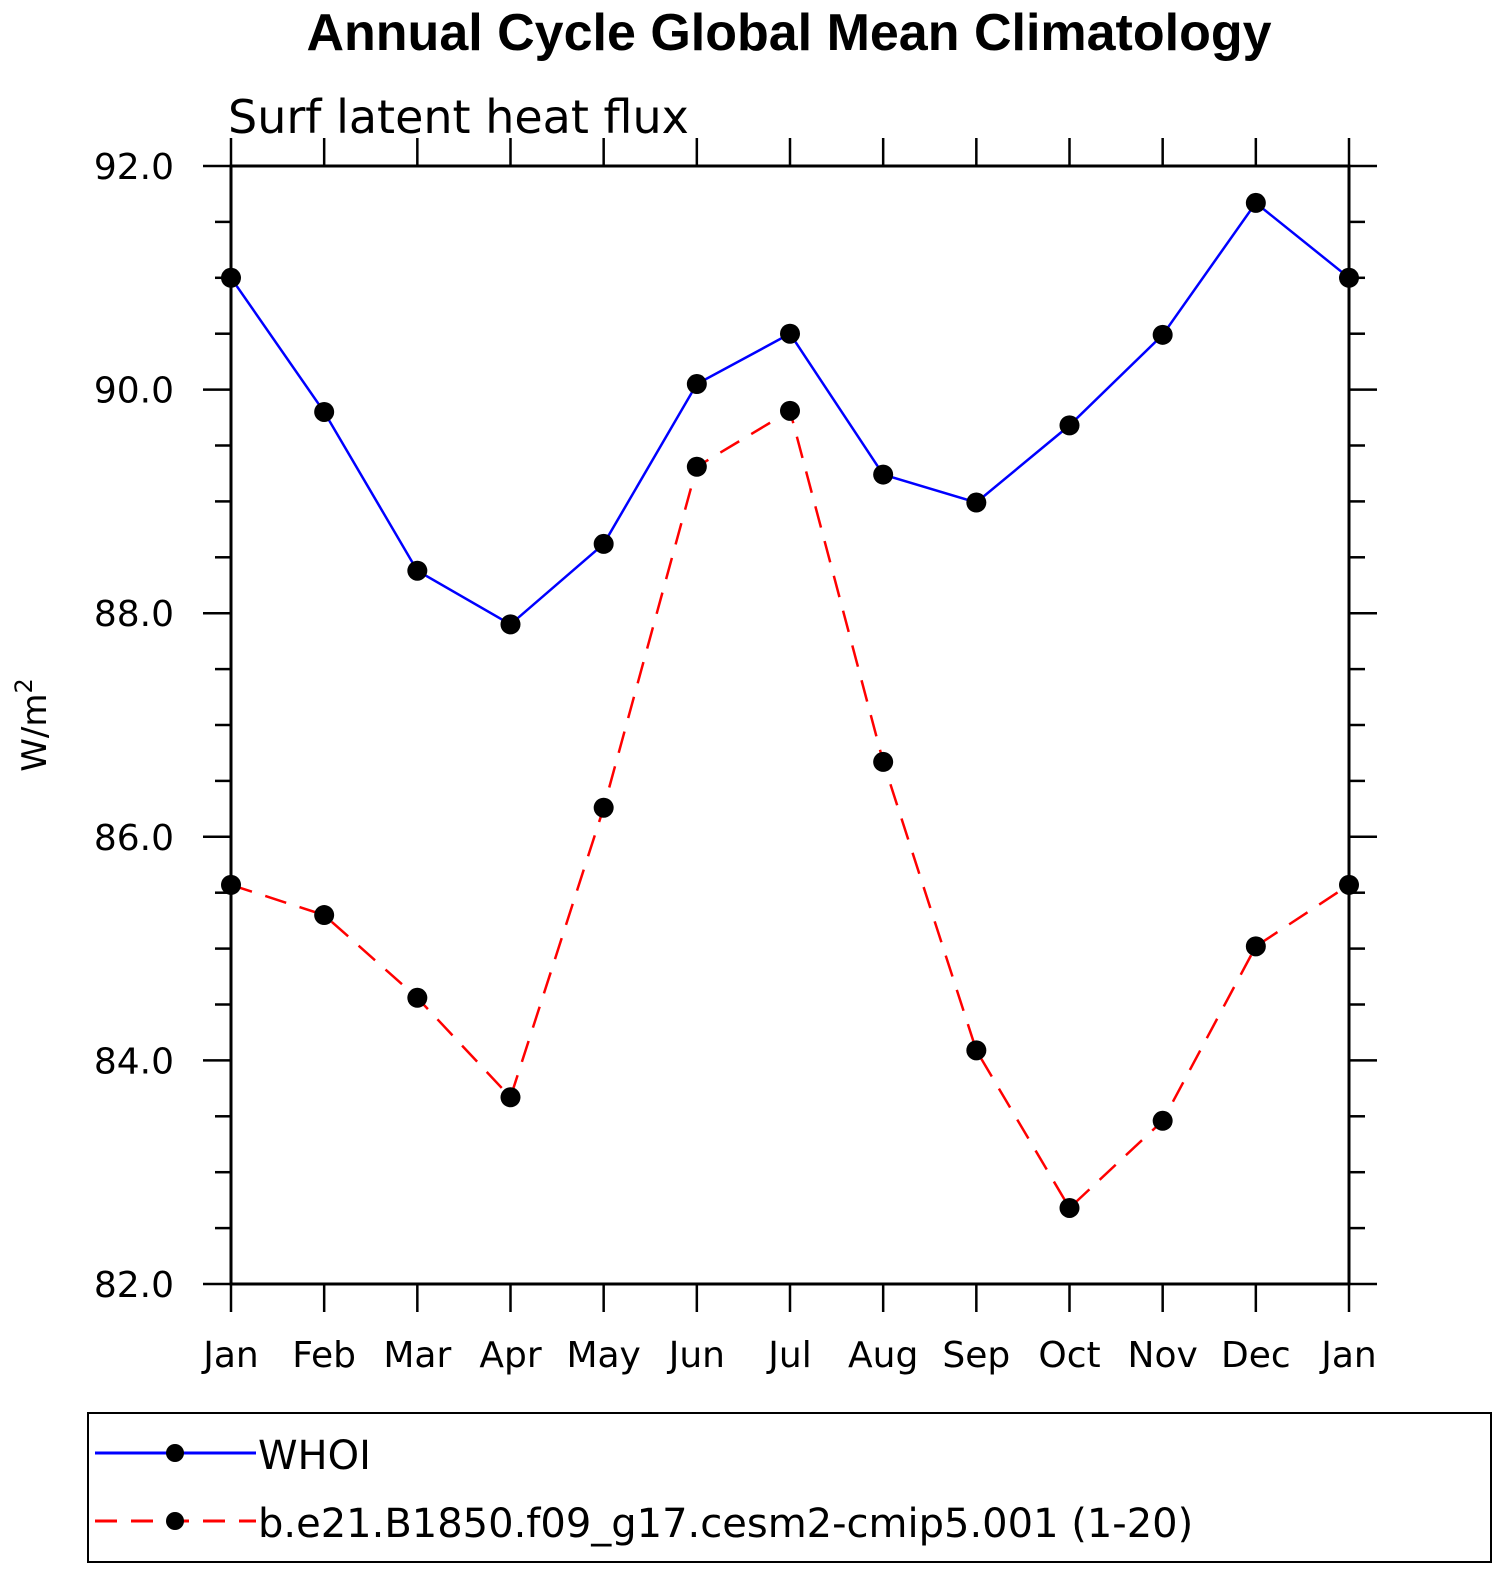 Image resolution: width=1510 pixels, height=1582 pixels. What do you see at coordinates (175, 1453) in the screenshot?
I see `legend-marker-whoi` at bounding box center [175, 1453].